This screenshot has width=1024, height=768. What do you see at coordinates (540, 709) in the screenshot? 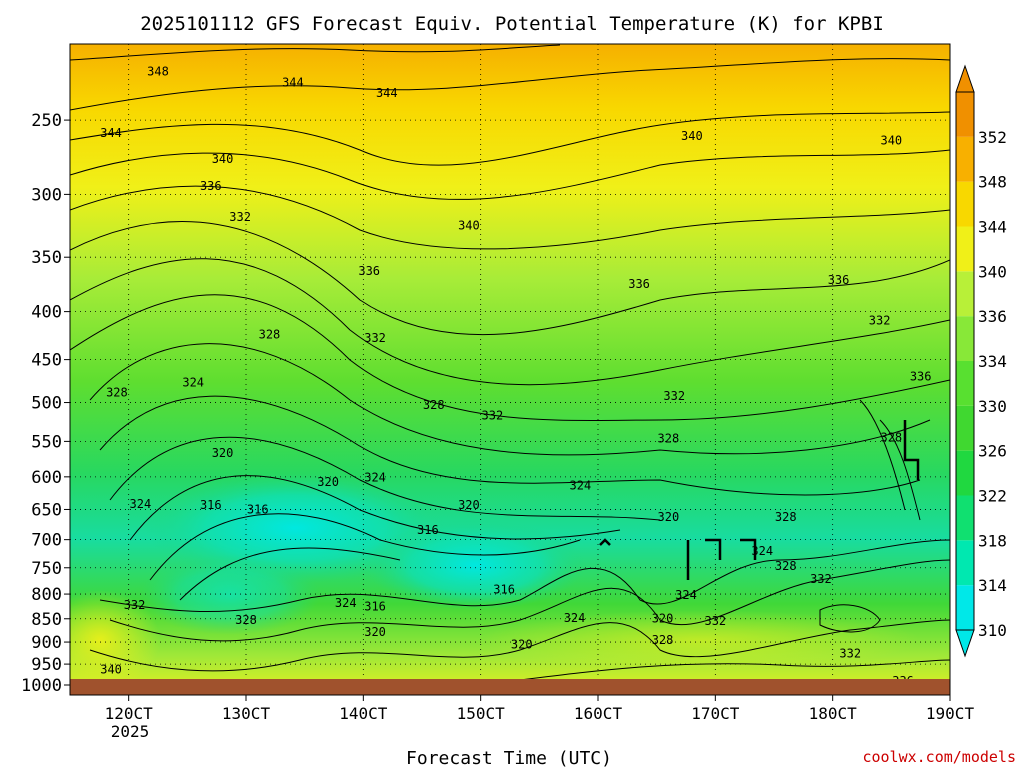
I see `x-axis: 120CT 130CT 140CT 150CT 160CT 170CT 180CT 190CT` at bounding box center [540, 709].